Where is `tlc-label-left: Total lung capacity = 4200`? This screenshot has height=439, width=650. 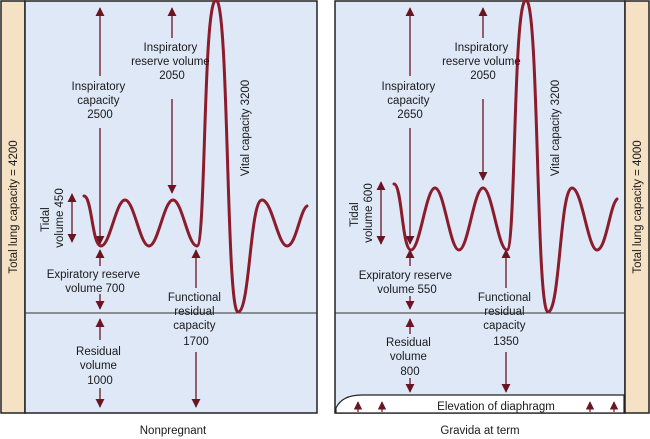 tlc-label-left: Total lung capacity = 4200 is located at coordinates (14, 206).